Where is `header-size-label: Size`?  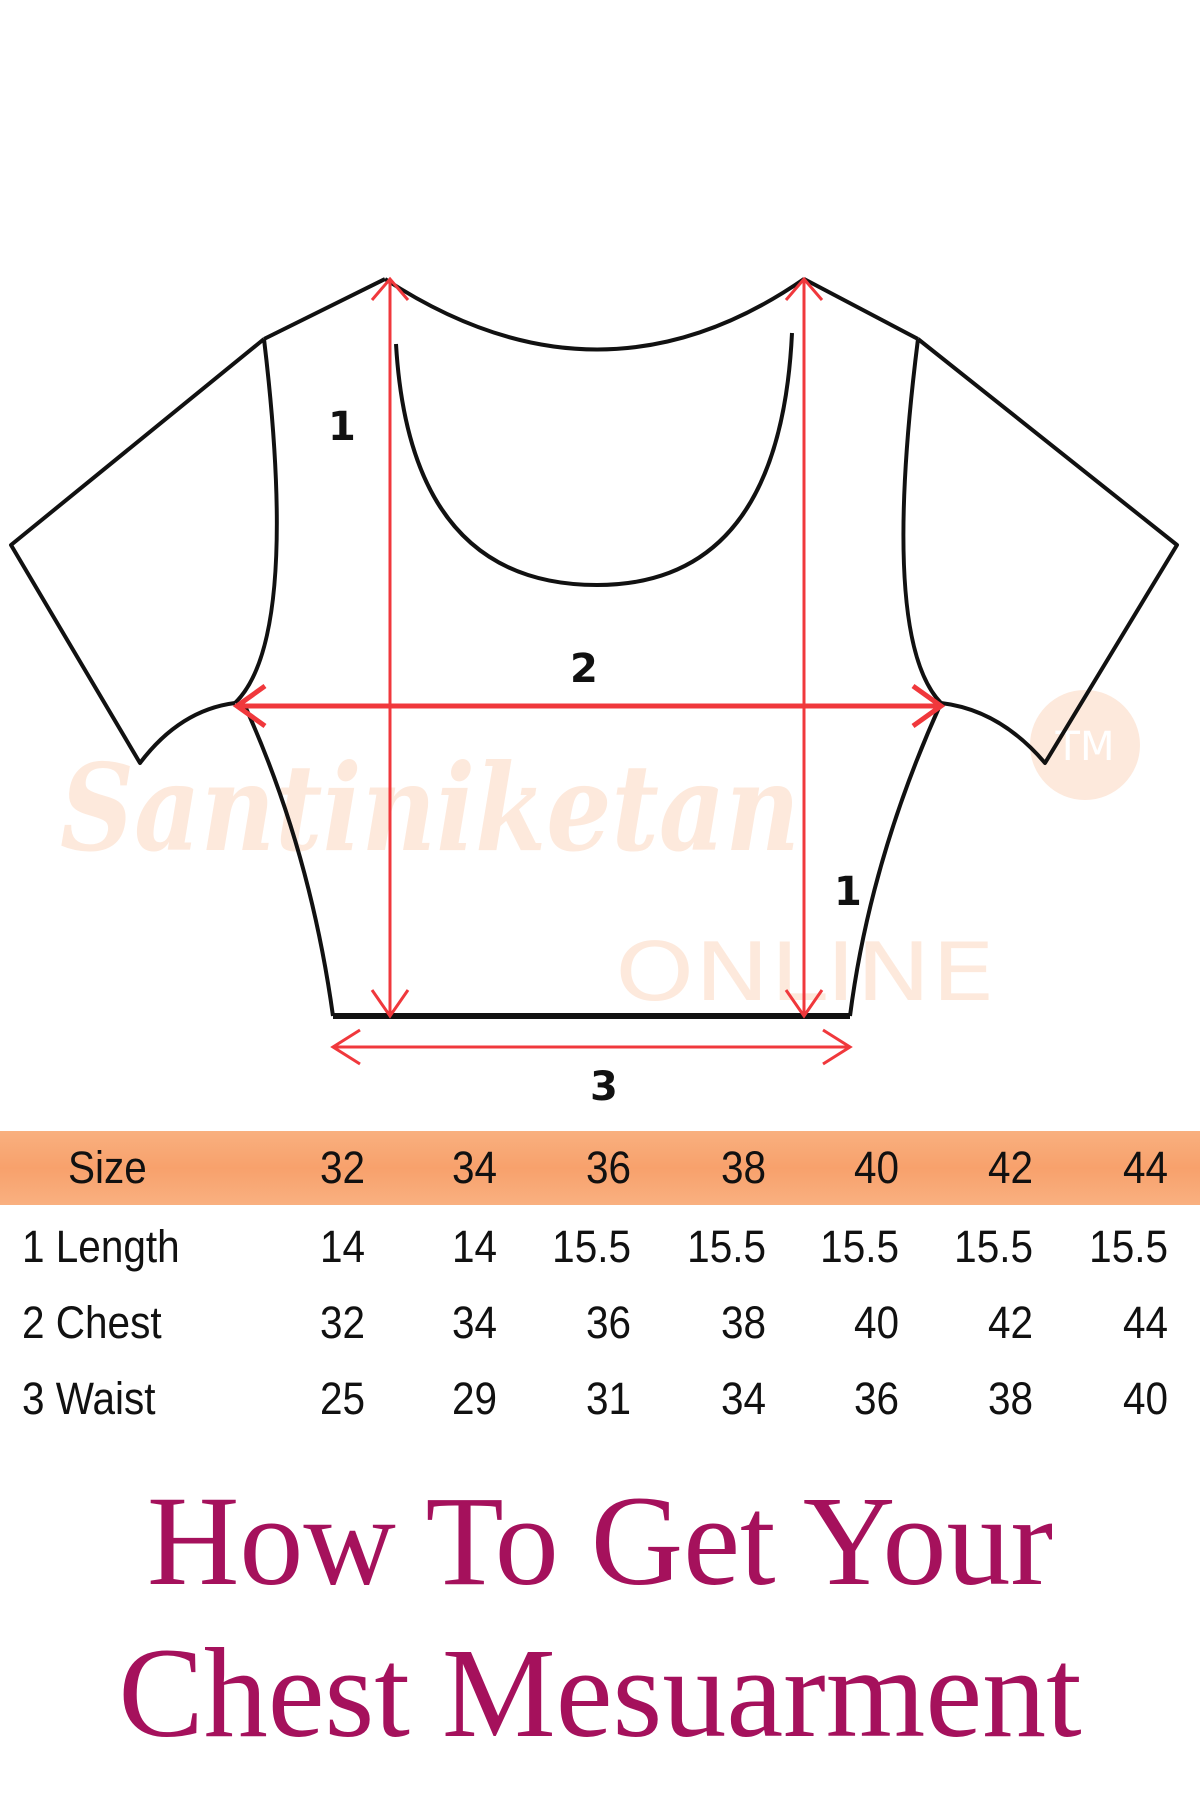 header-size-label: Size is located at coordinates (107, 1167).